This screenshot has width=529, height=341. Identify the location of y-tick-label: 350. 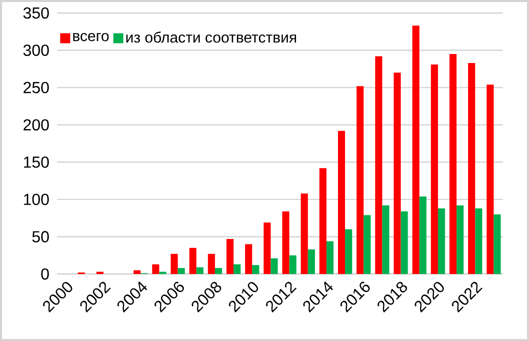
(36, 13).